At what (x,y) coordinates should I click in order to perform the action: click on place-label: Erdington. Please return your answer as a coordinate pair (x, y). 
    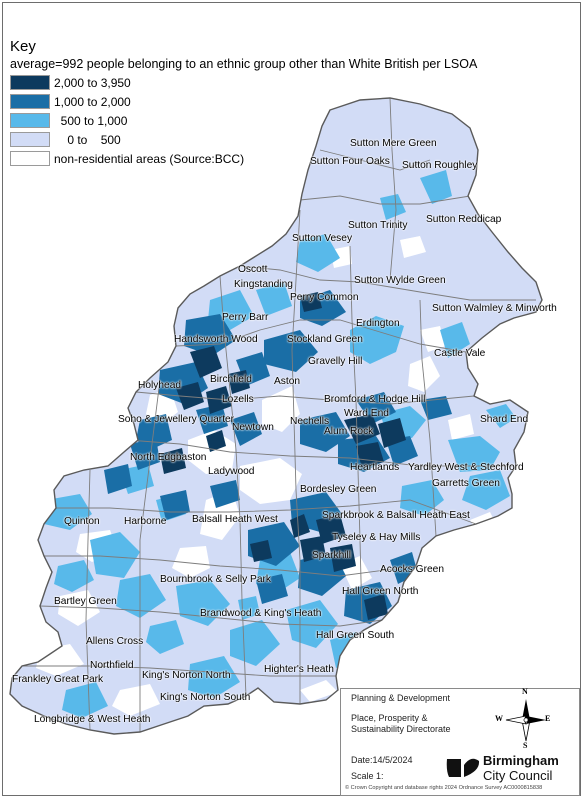
    Looking at the image, I should click on (378, 323).